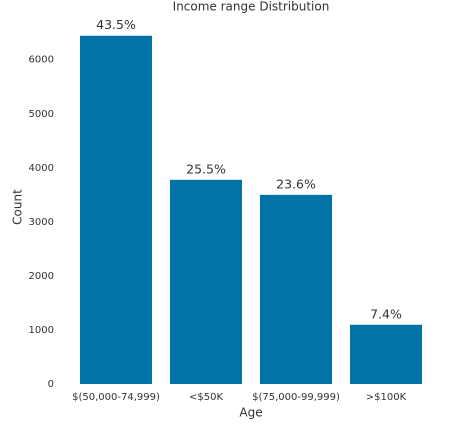 The image size is (462, 448). I want to click on x-tick-label: >$100K, so click(386, 397).